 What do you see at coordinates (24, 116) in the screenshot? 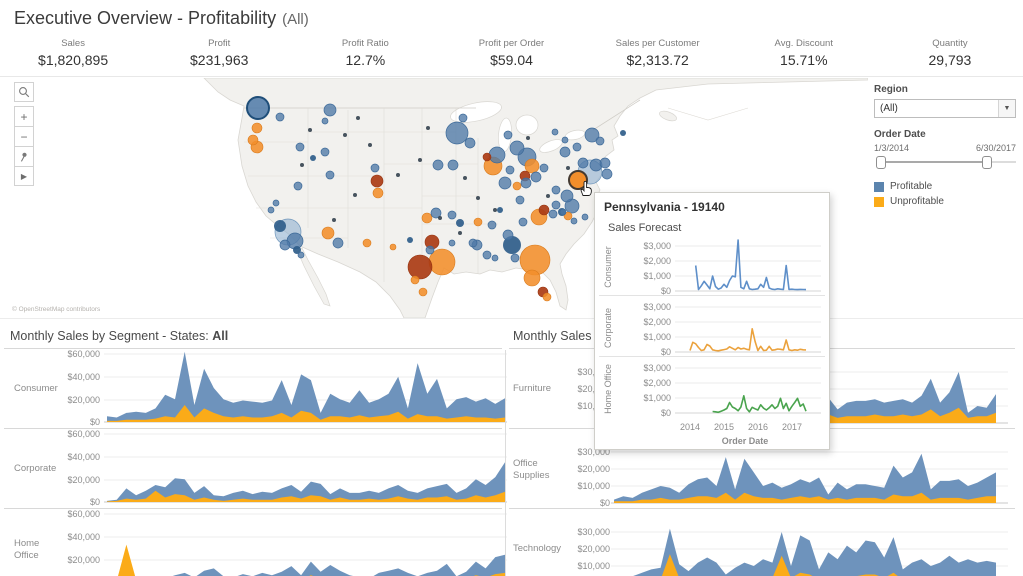
I see `map-zoom-in-button: +` at bounding box center [24, 116].